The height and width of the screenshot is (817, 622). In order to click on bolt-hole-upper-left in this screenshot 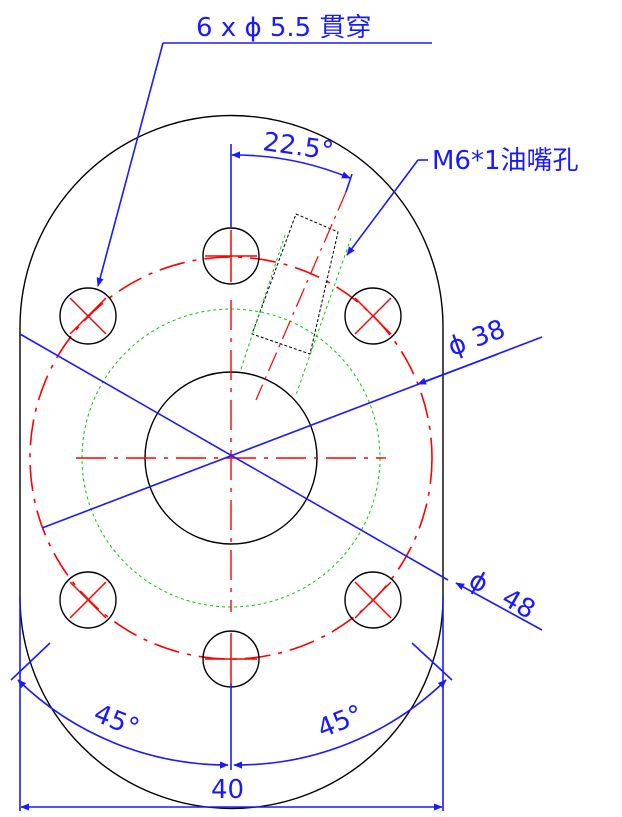, I will do `click(88, 316)`.